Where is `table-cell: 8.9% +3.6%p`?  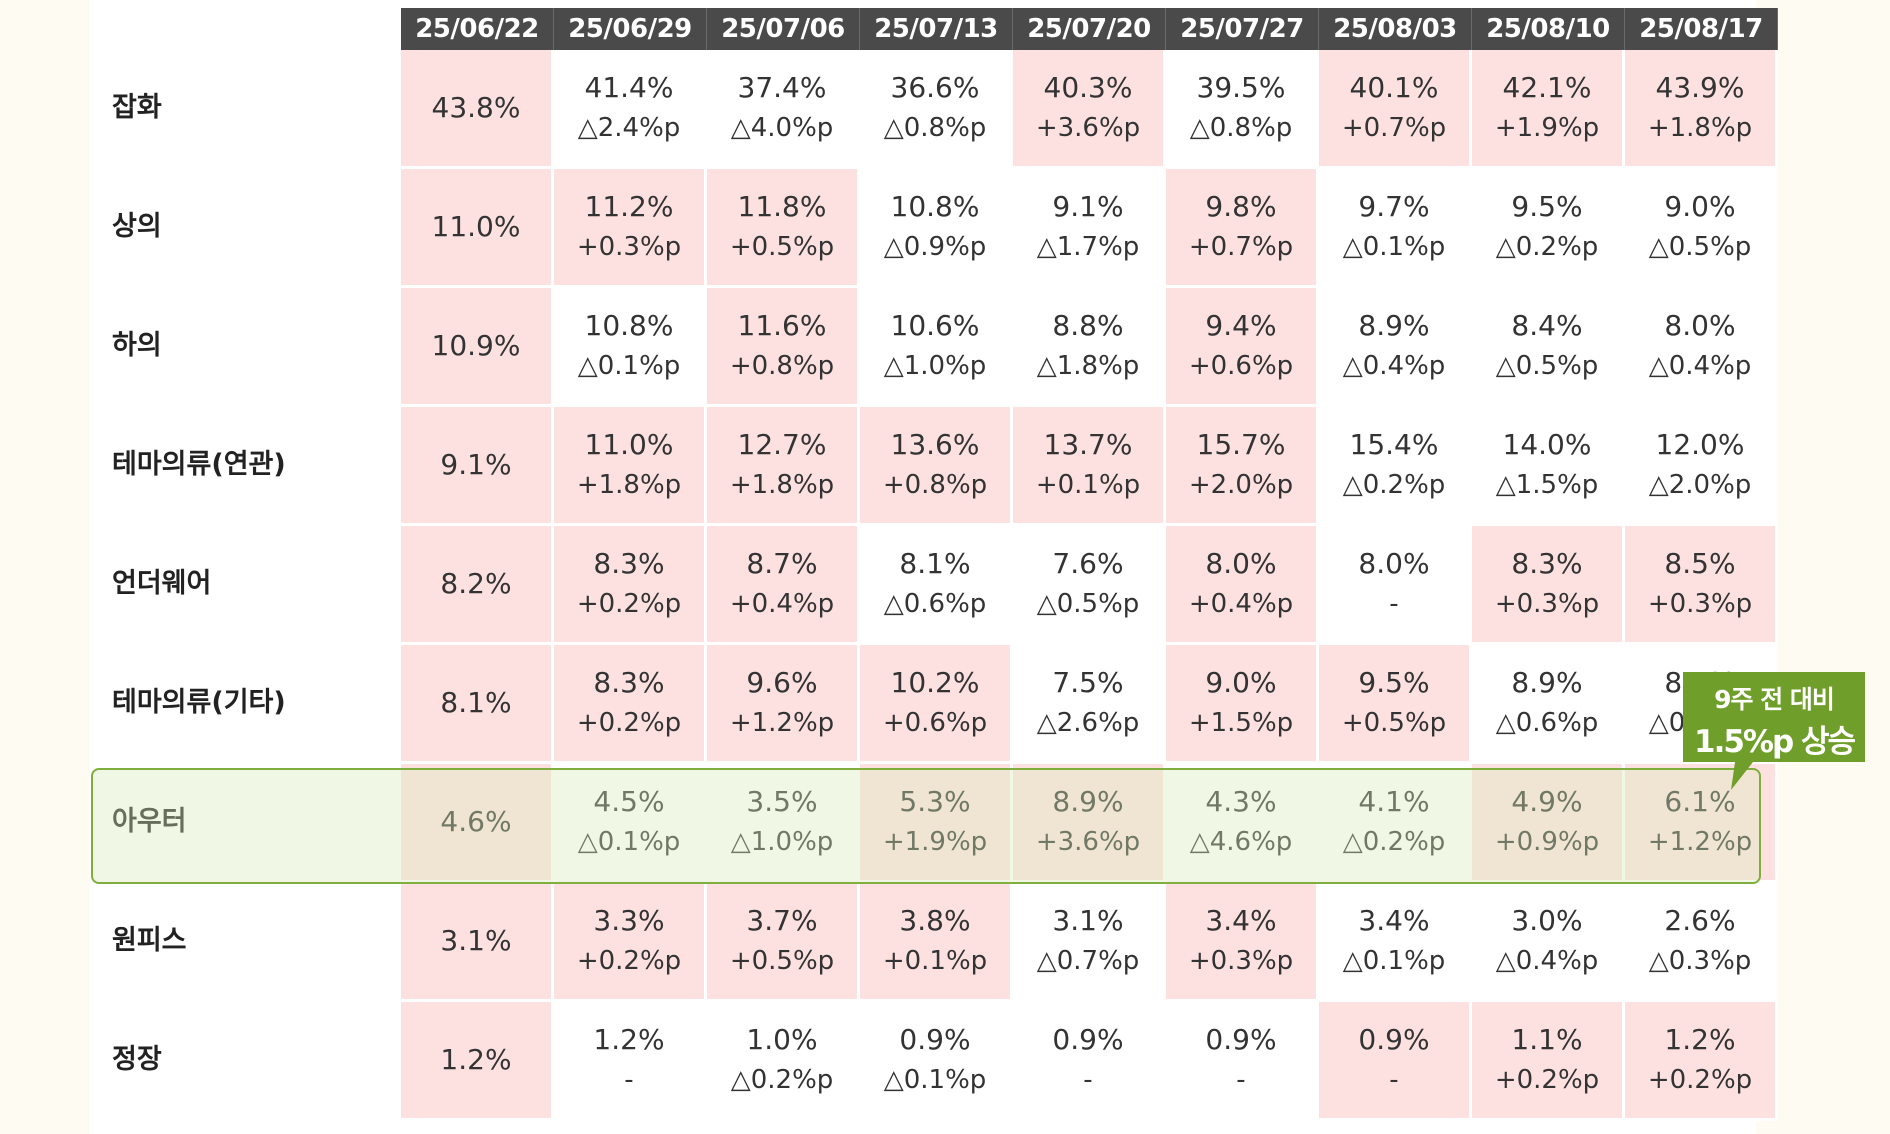 table-cell: 8.9% +3.6%p is located at coordinates (1089, 823).